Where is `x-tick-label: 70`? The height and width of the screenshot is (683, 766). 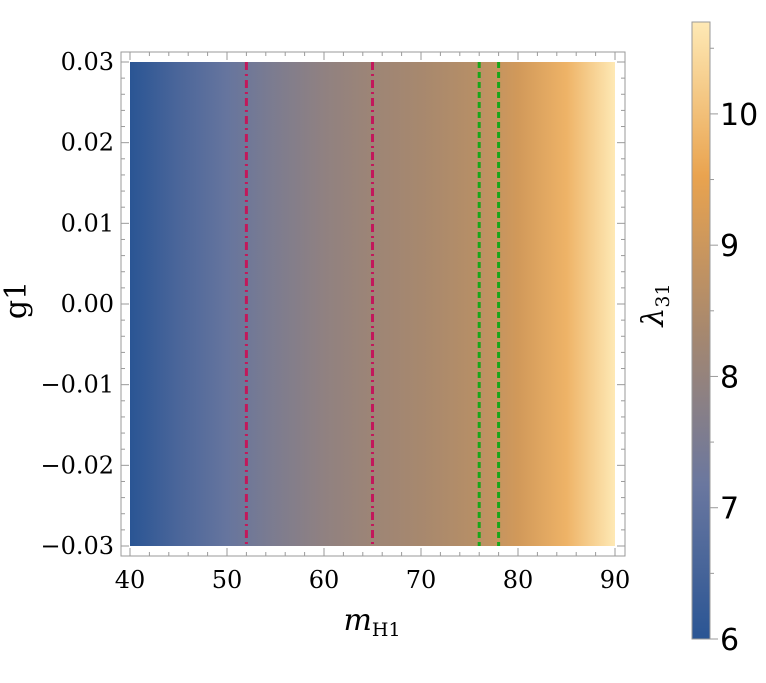 x-tick-label: 70 is located at coordinates (421, 580).